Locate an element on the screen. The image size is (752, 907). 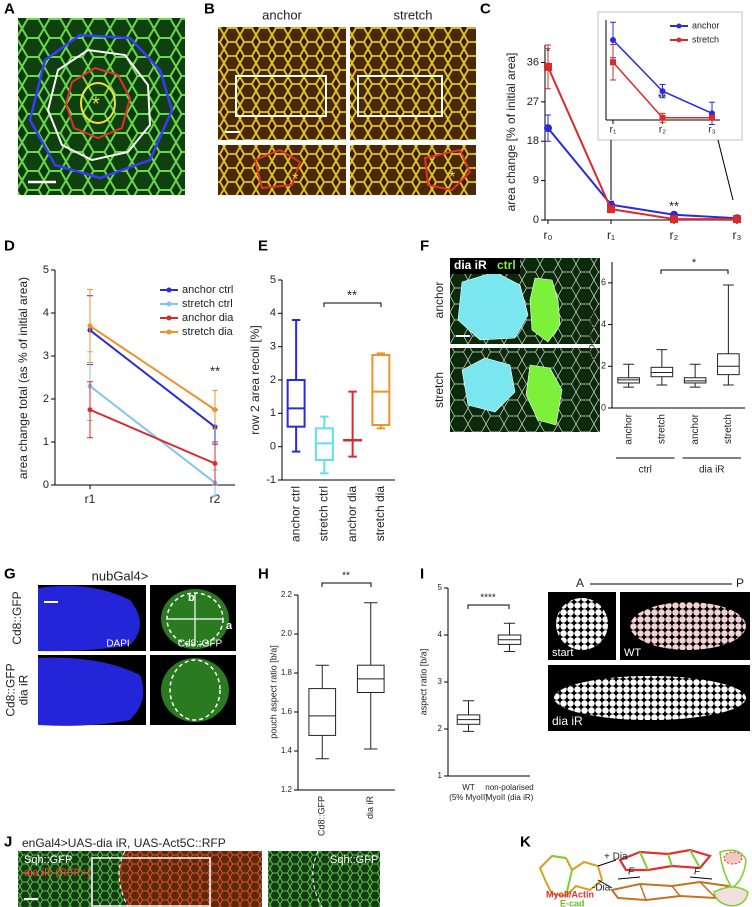
legend-box is located at coordinates (485, 266).